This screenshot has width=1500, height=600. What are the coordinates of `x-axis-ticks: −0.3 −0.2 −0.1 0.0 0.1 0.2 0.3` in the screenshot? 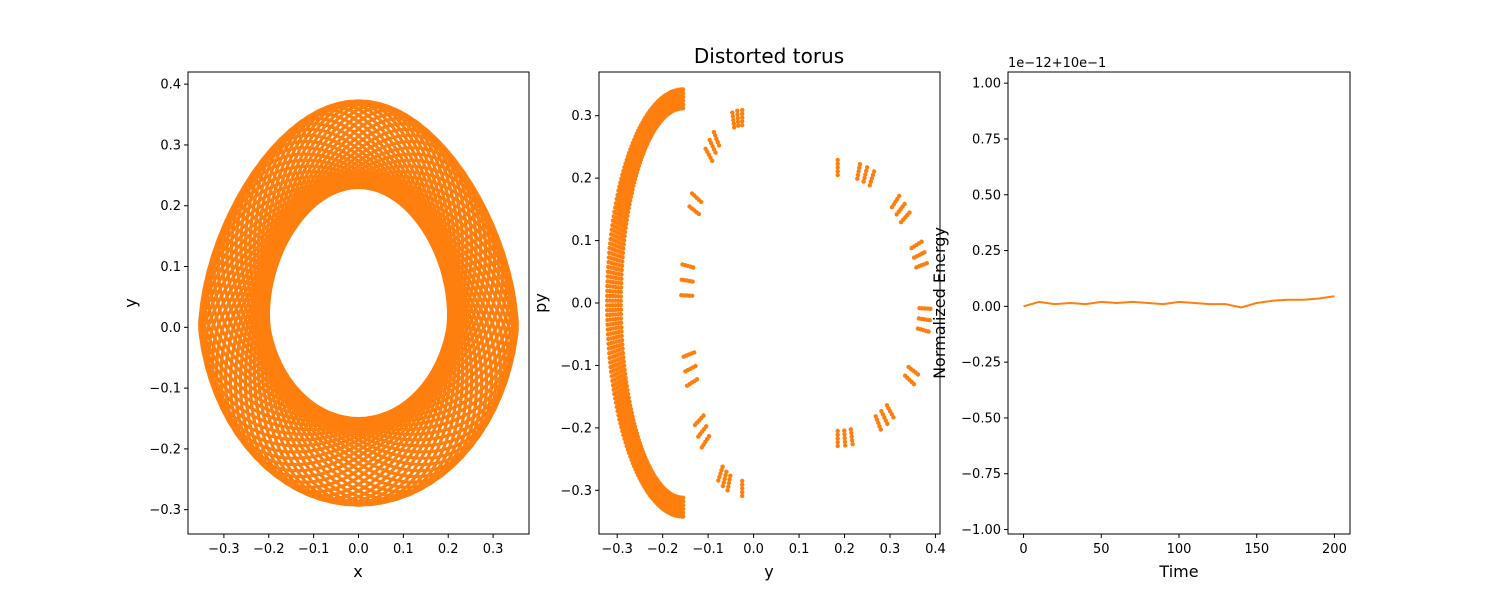 It's located at (355, 545).